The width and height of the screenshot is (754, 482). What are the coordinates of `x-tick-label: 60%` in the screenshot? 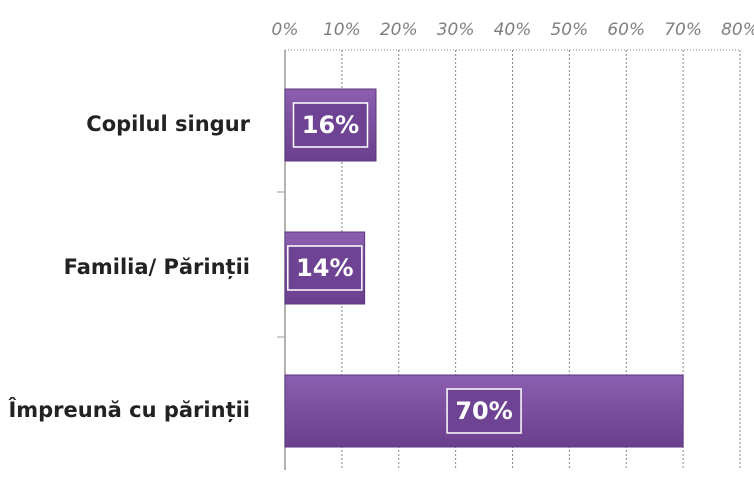 It's located at (626, 30).